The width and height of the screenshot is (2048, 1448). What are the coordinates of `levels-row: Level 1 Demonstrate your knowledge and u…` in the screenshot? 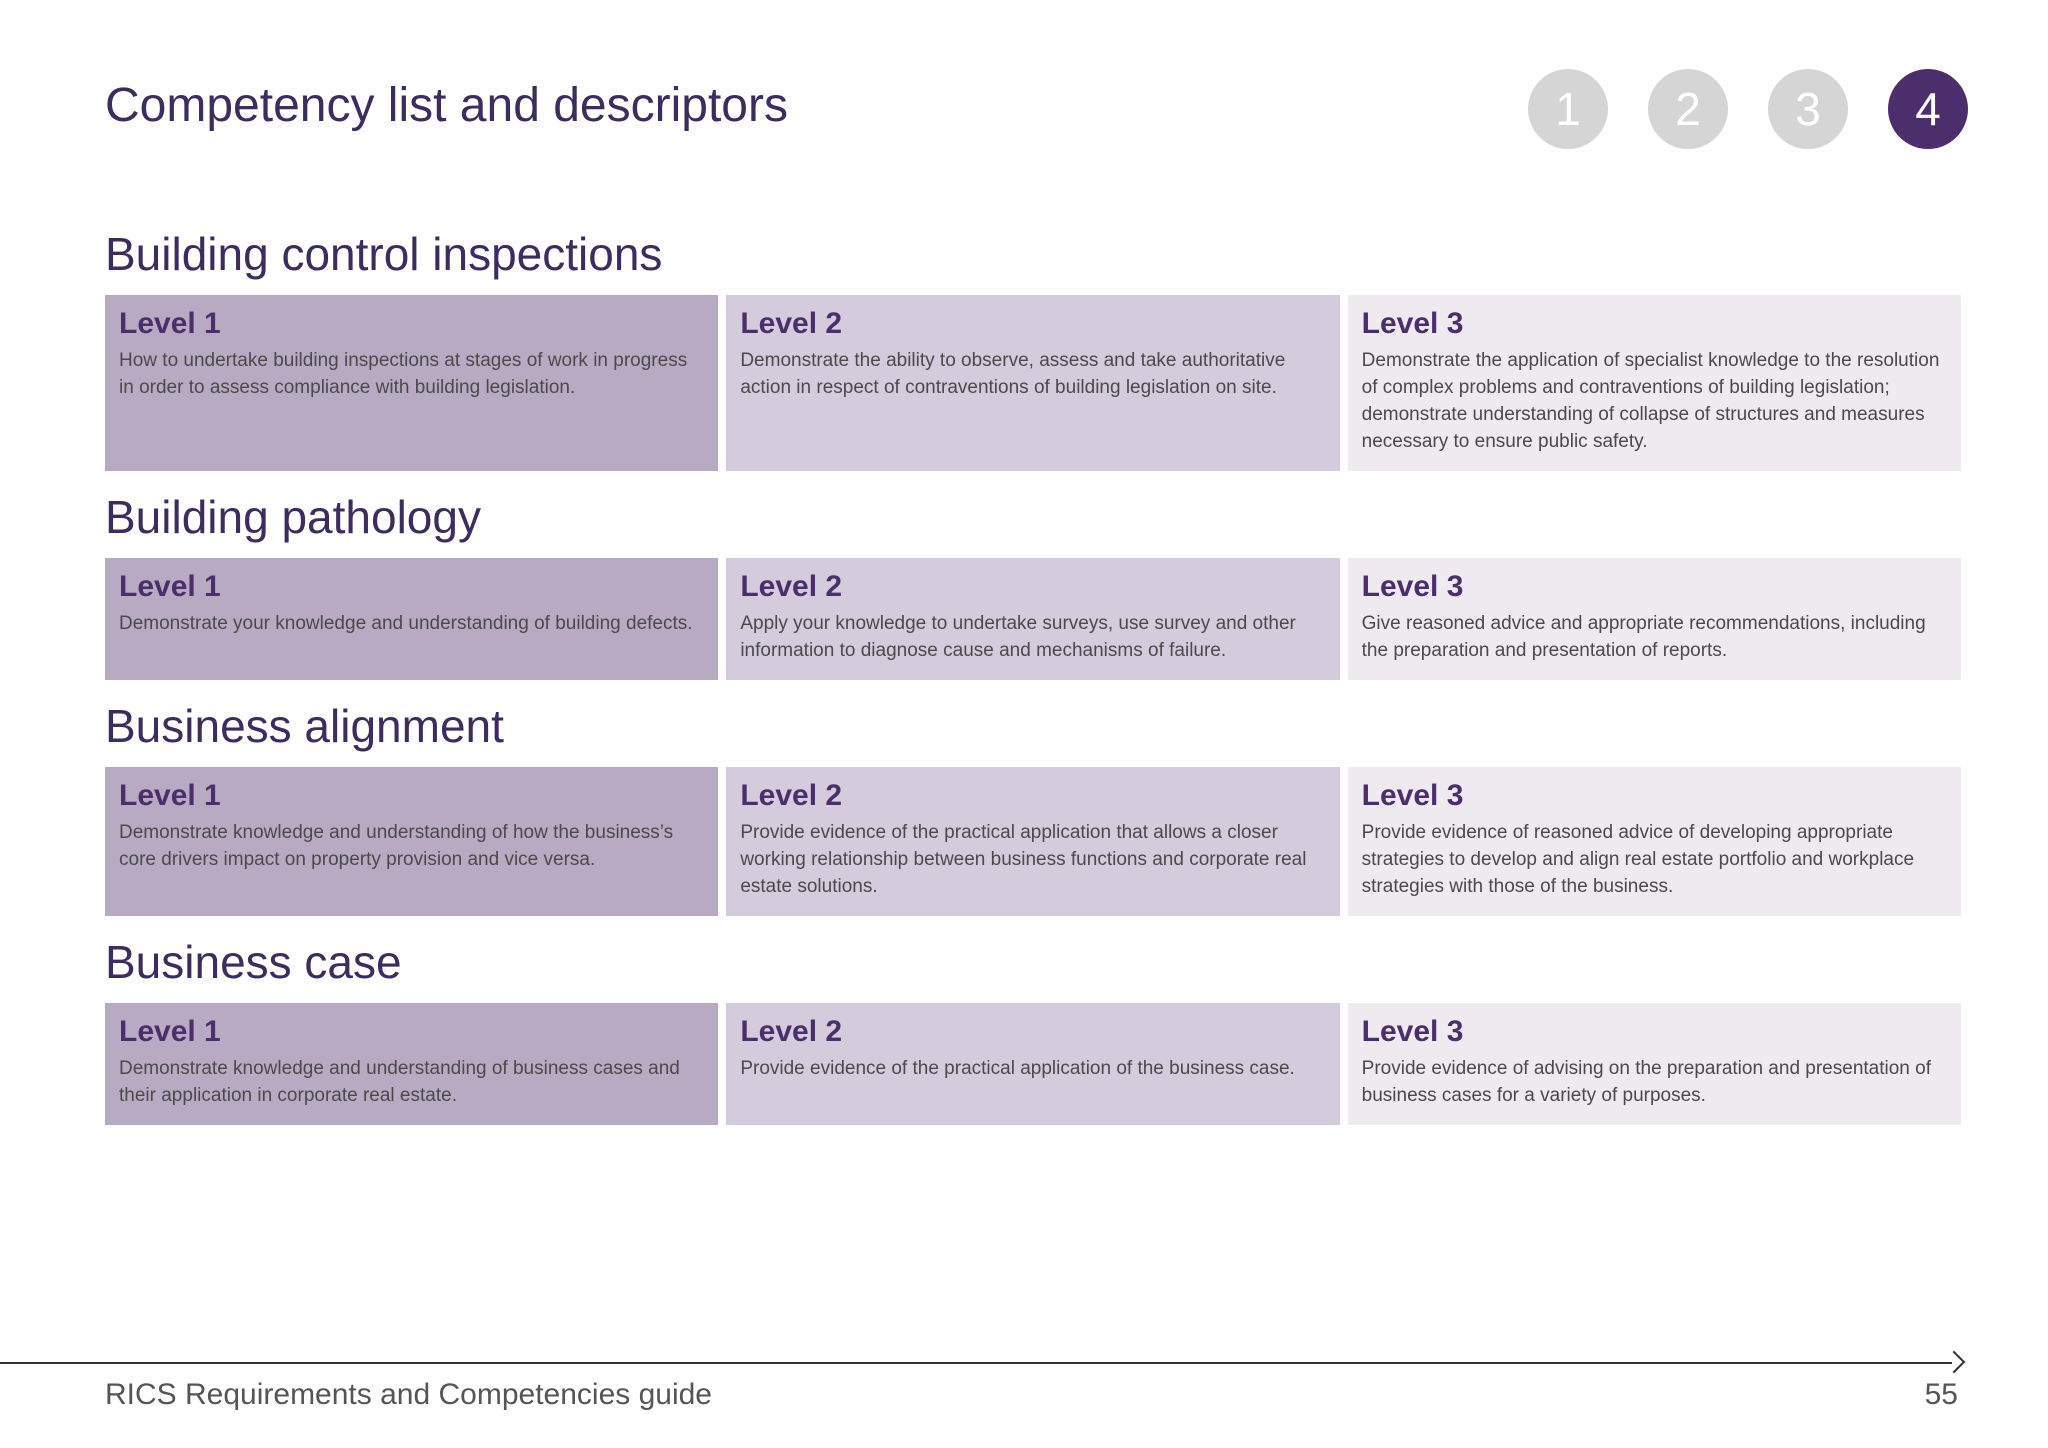 It's located at (1033, 618).